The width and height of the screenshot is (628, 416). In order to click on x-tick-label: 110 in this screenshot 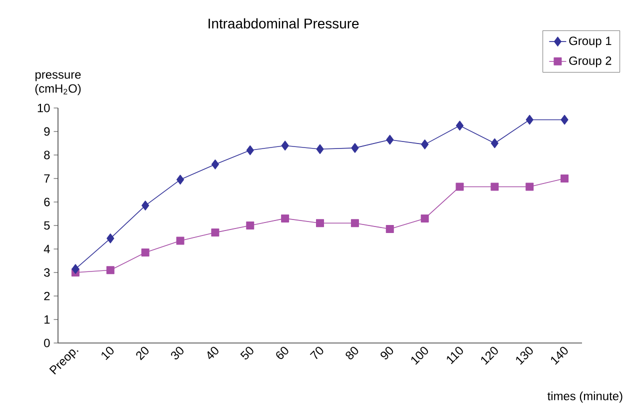, I will do `click(454, 355)`.